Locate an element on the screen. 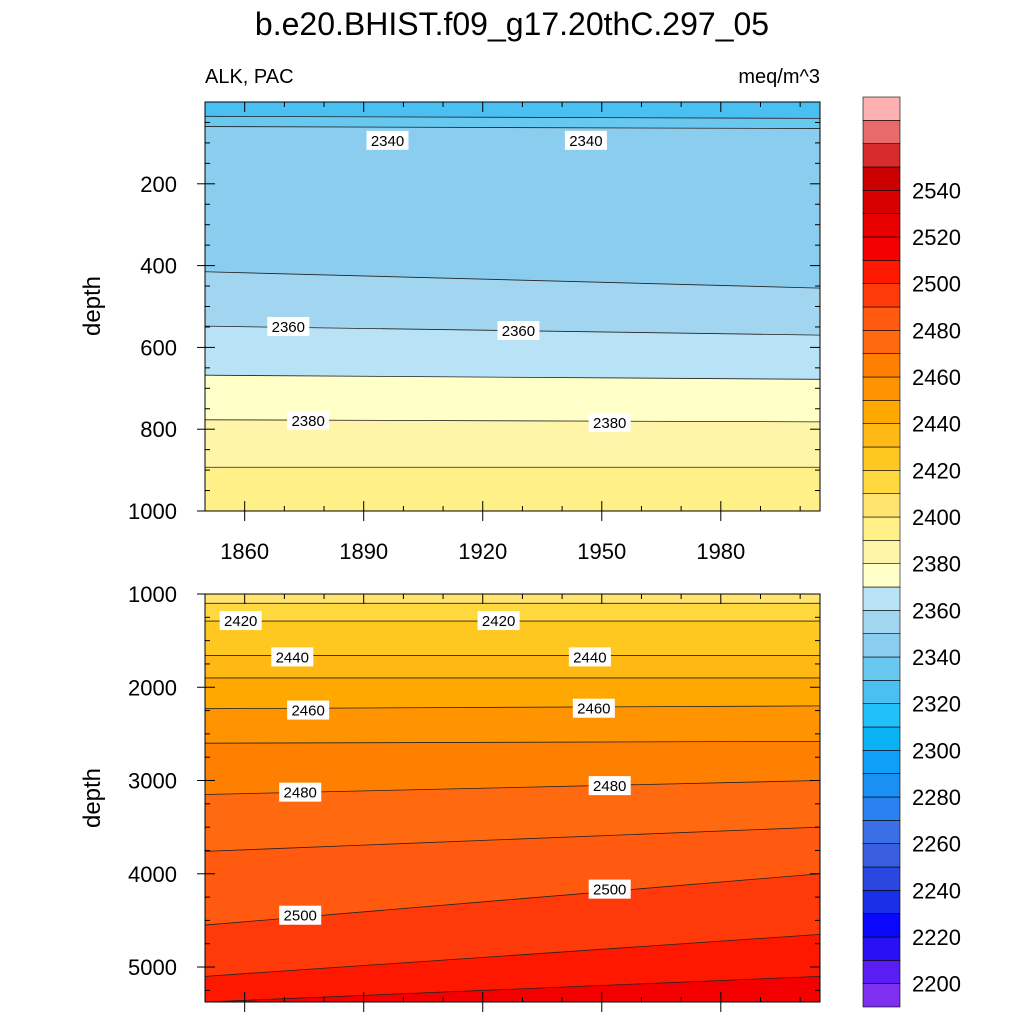 The width and height of the screenshot is (1024, 1024). upper-contour-label: 2360 is located at coordinates (288, 326).